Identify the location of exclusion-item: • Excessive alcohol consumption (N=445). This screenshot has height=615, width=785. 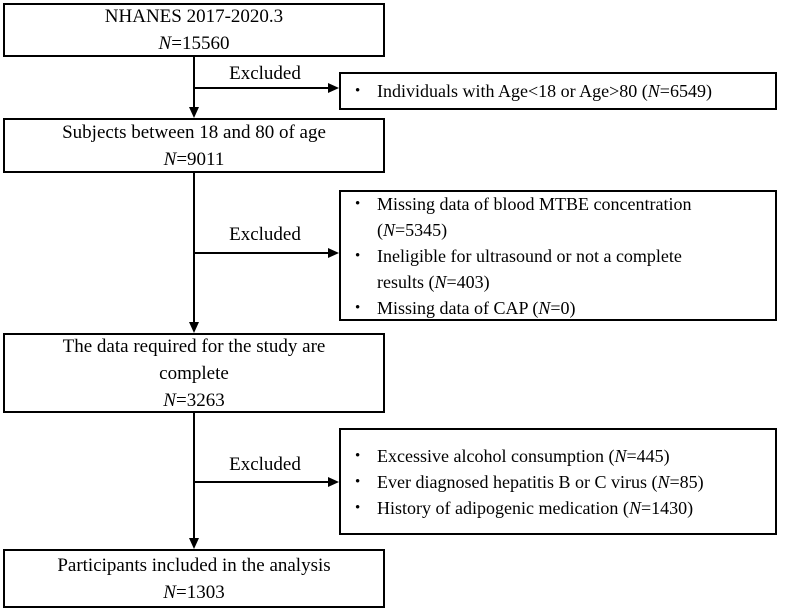
(555, 456).